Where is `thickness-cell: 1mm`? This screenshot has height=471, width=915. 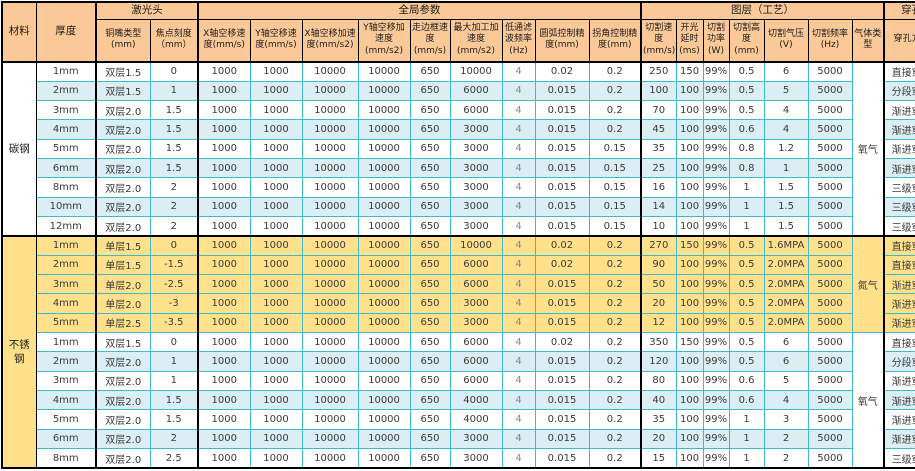
thickness-cell: 1mm is located at coordinates (66, 342).